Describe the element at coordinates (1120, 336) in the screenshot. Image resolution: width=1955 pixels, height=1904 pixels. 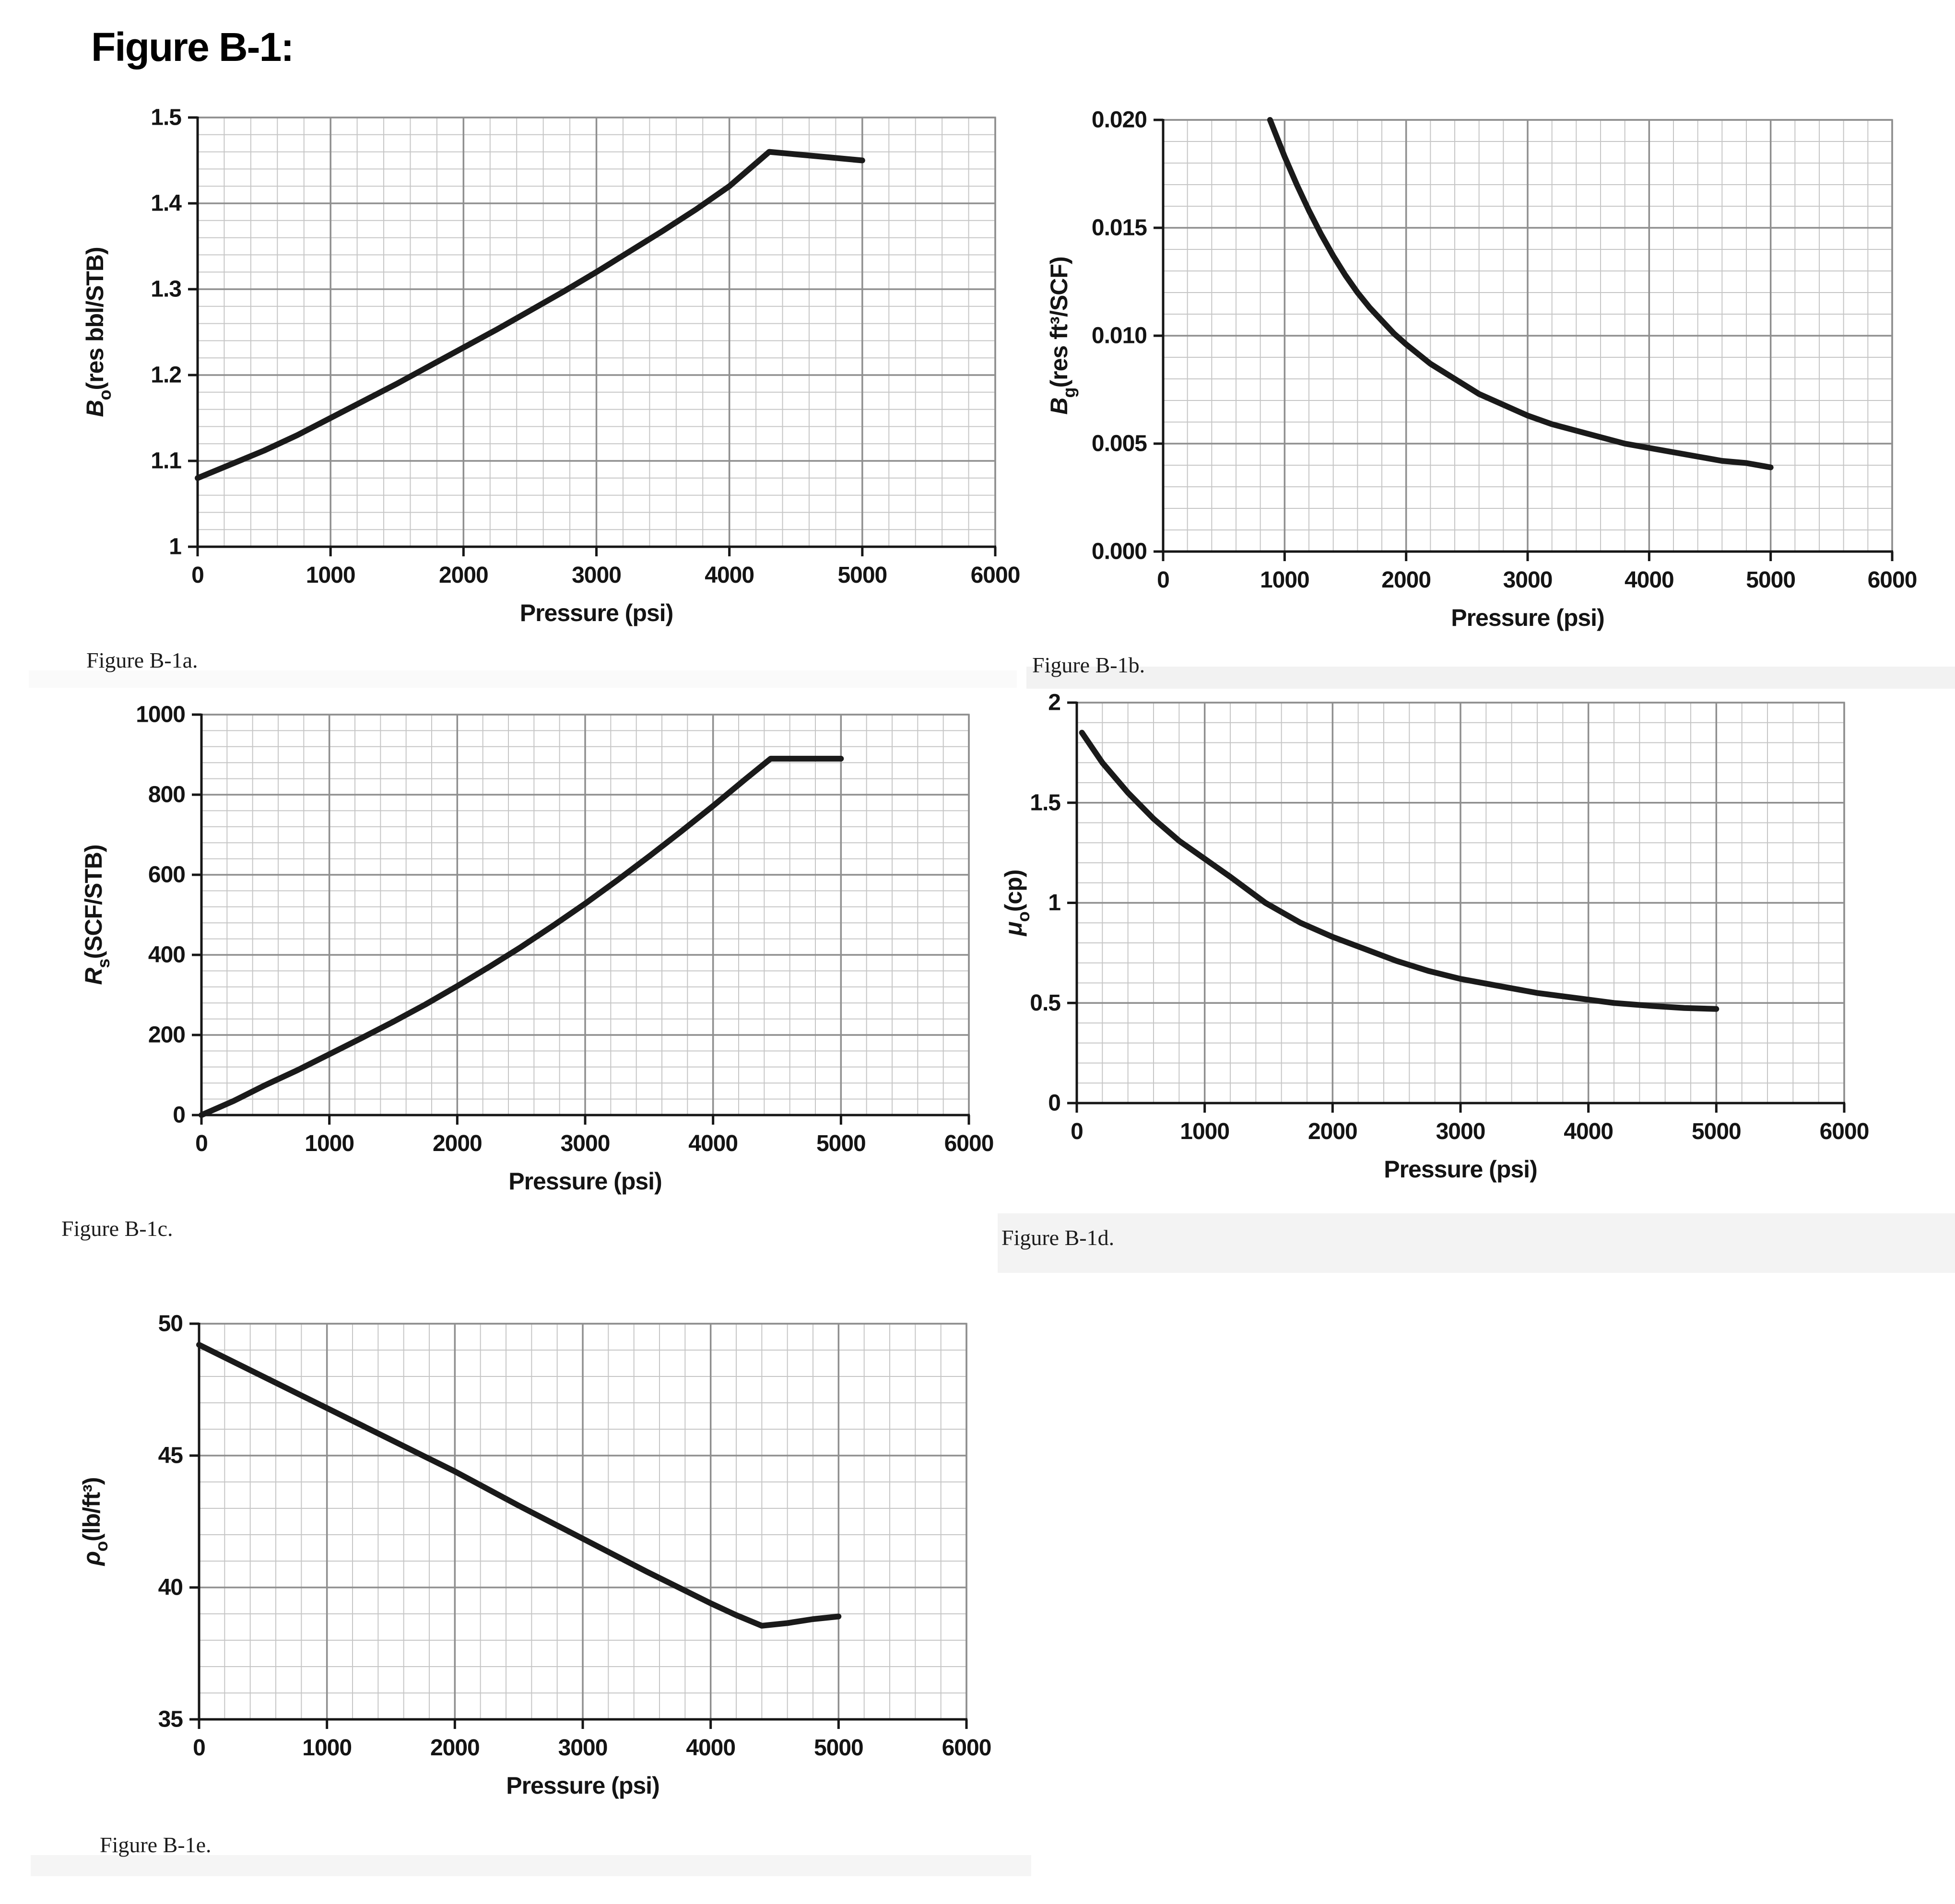
I see `svg-text: 0.010` at that location.